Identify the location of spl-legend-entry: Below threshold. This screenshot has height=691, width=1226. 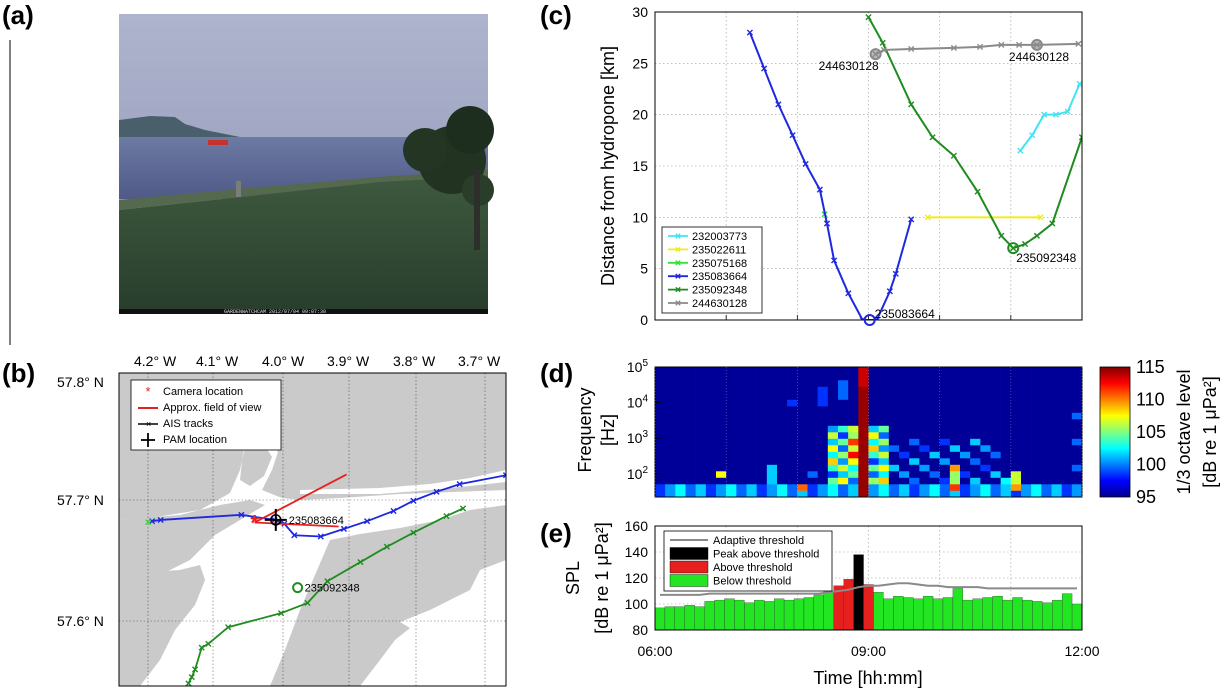
(752, 582).